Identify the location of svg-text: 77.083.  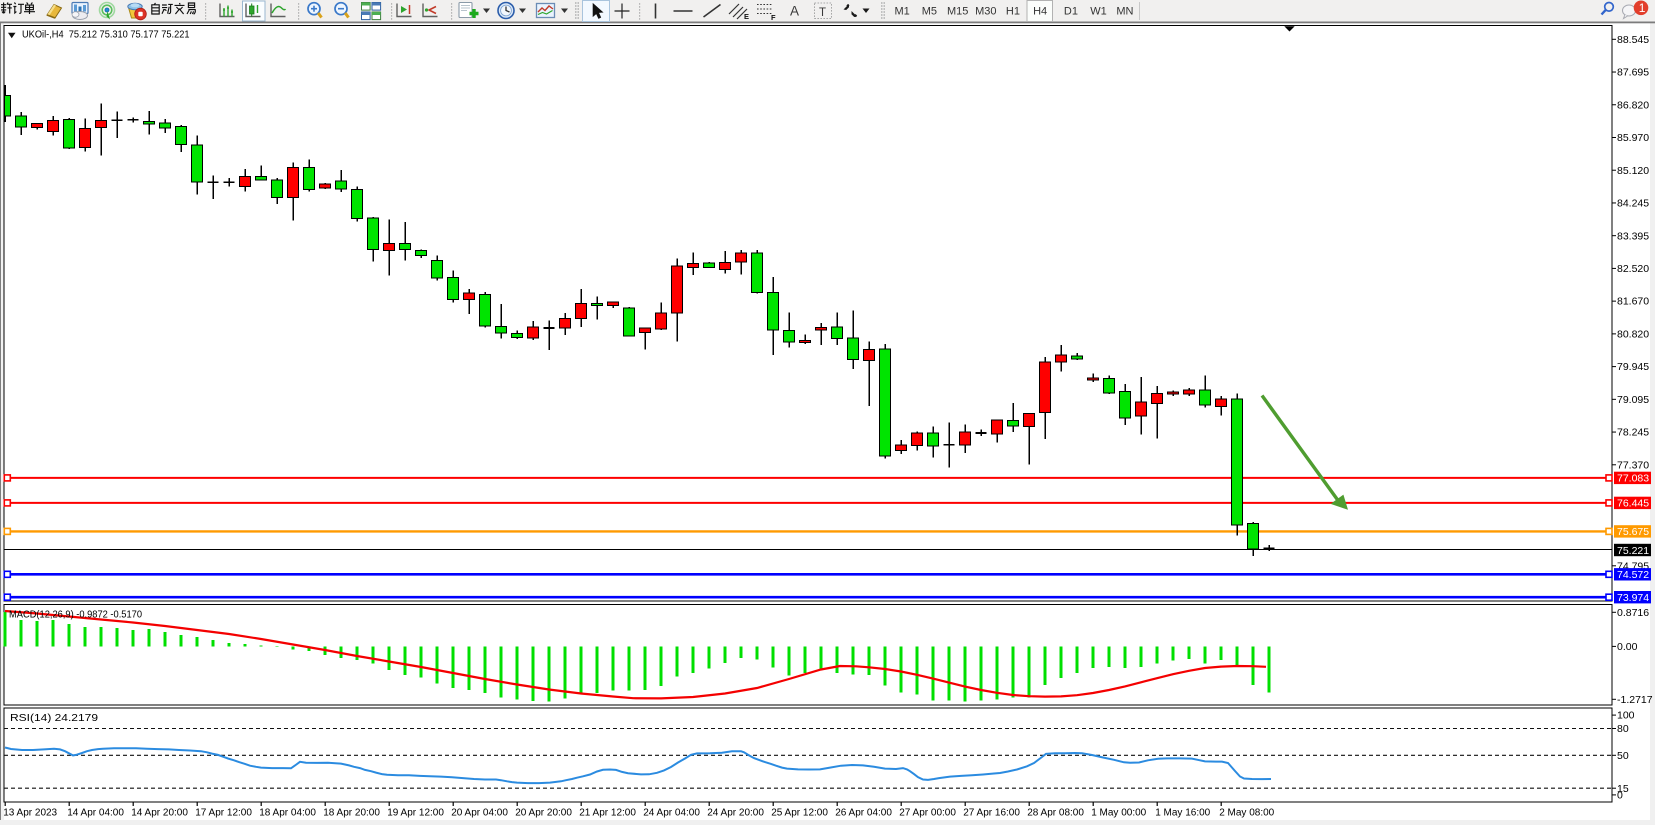
(1633, 479).